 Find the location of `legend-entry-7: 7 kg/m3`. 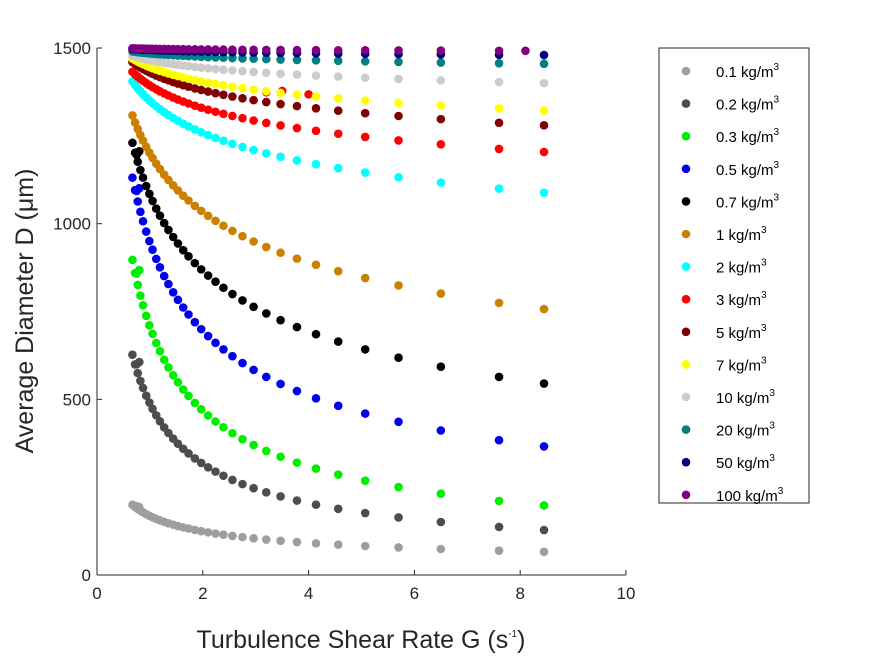

legend-entry-7: 7 kg/m3 is located at coordinates (724, 364).